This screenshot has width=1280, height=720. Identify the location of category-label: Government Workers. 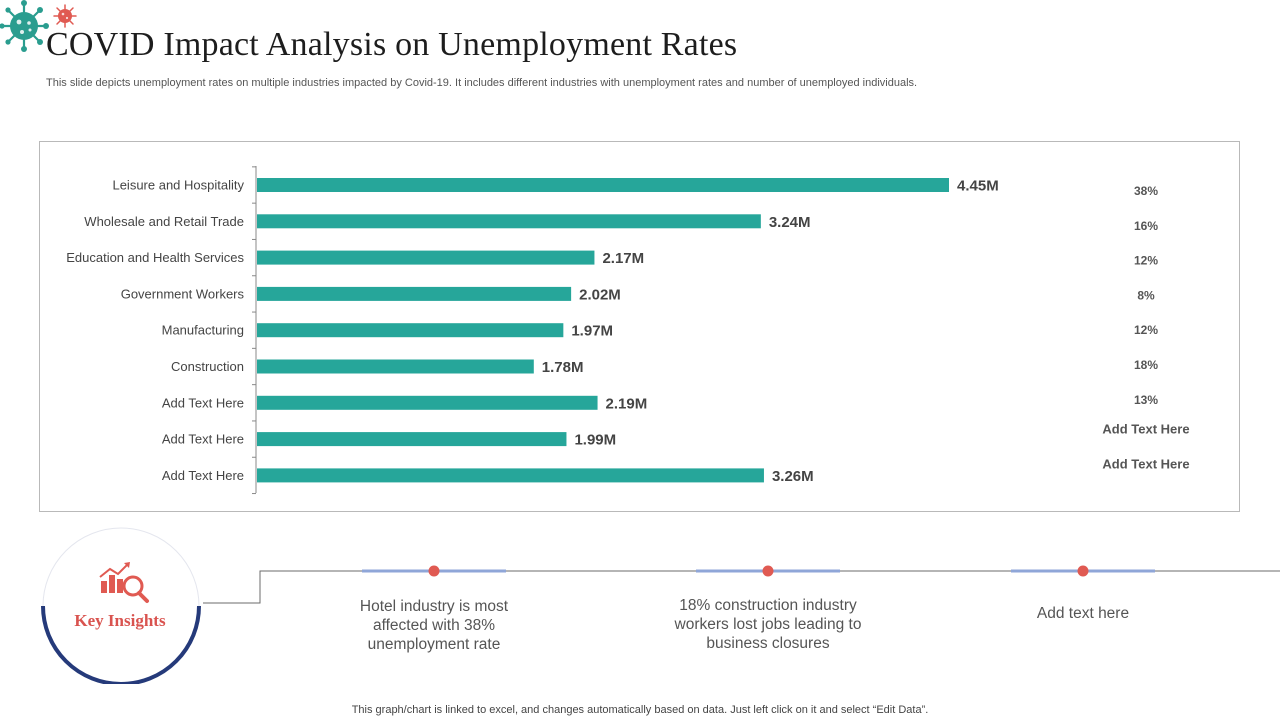
(183, 293).